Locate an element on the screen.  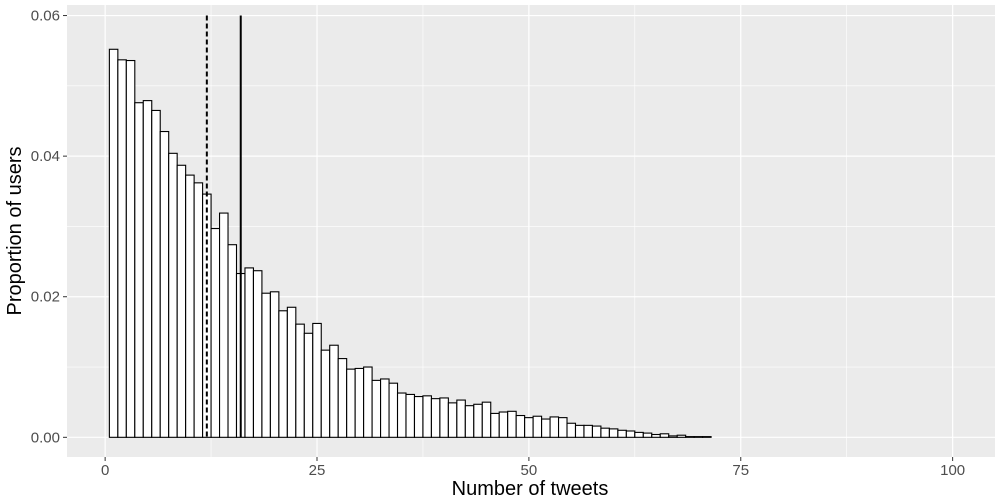
y-axis-ticks: 0.00 0.02 0.04 0.06 is located at coordinates (49, 227).